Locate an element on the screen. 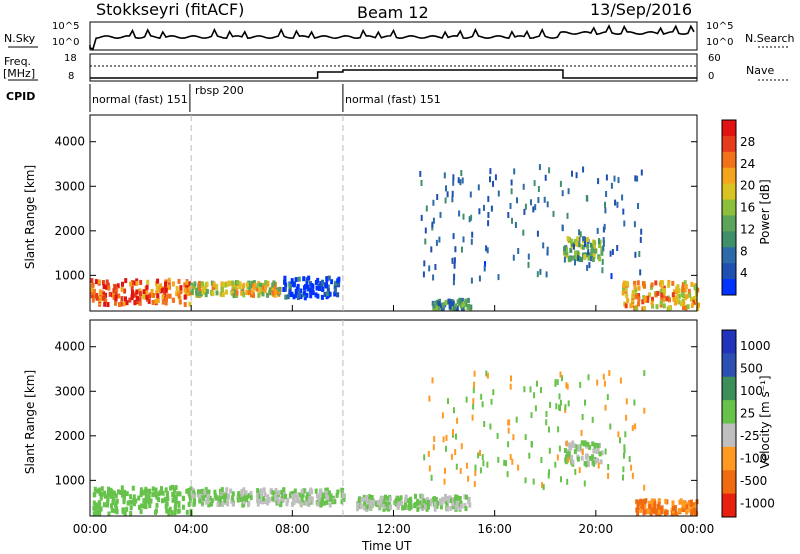  cpid-panel is located at coordinates (393, 98).